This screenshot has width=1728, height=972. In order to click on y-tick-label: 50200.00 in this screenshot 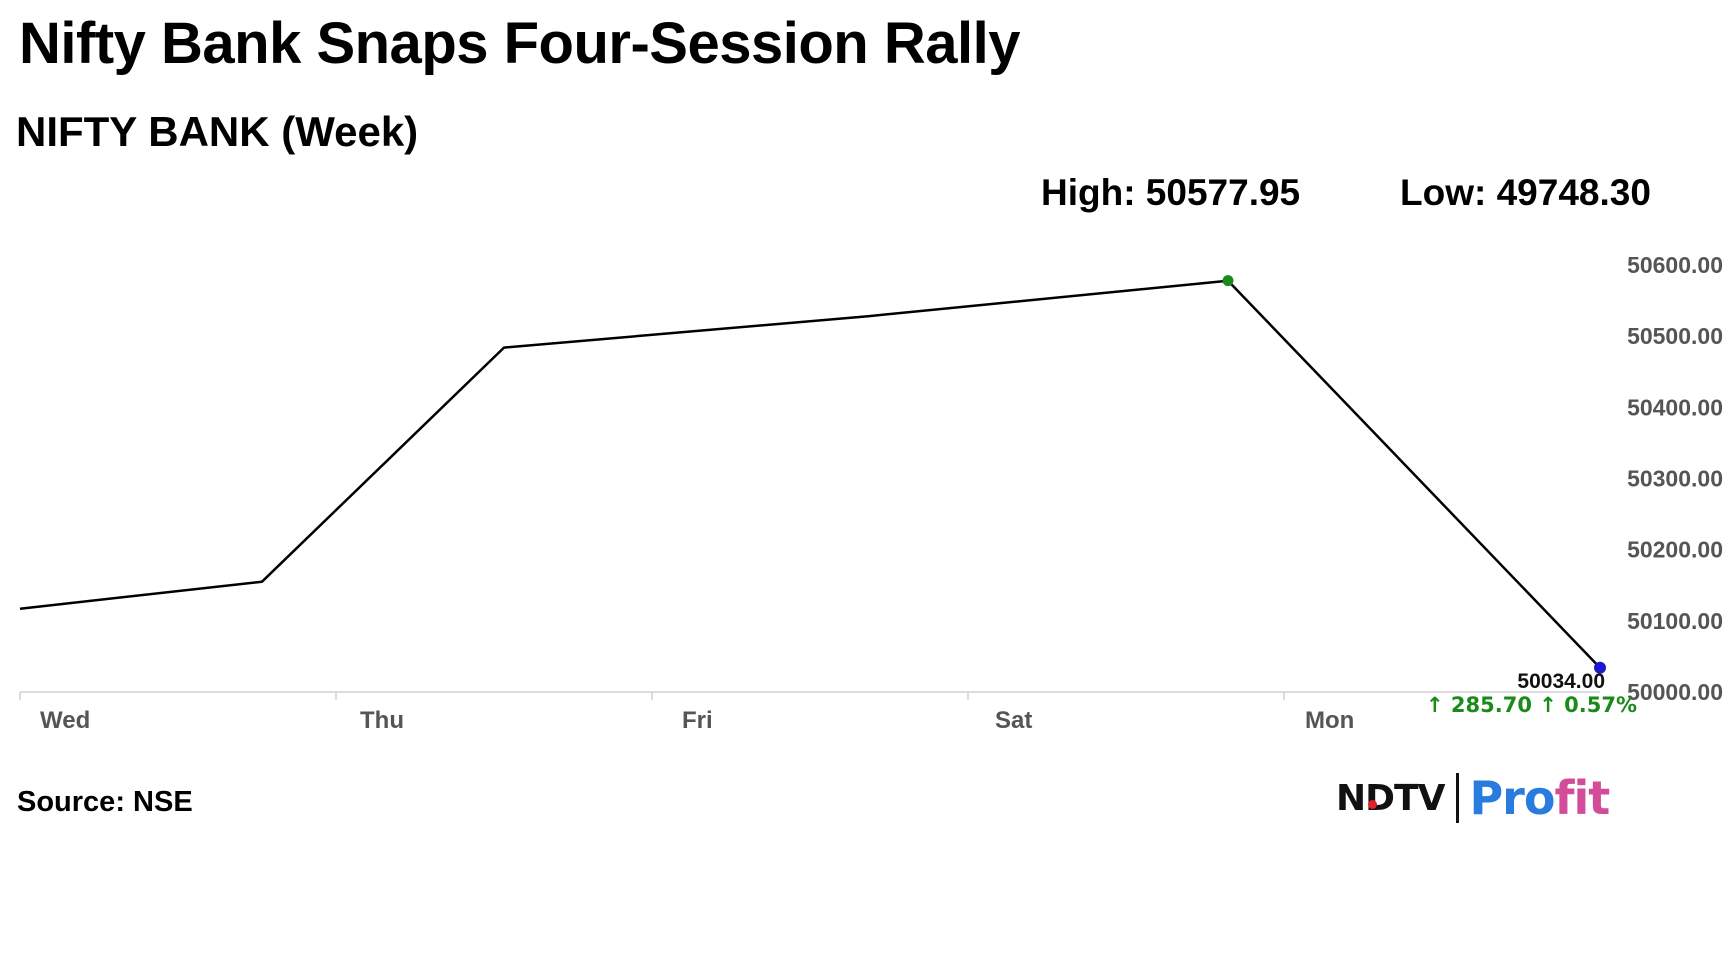, I will do `click(1675, 550)`.